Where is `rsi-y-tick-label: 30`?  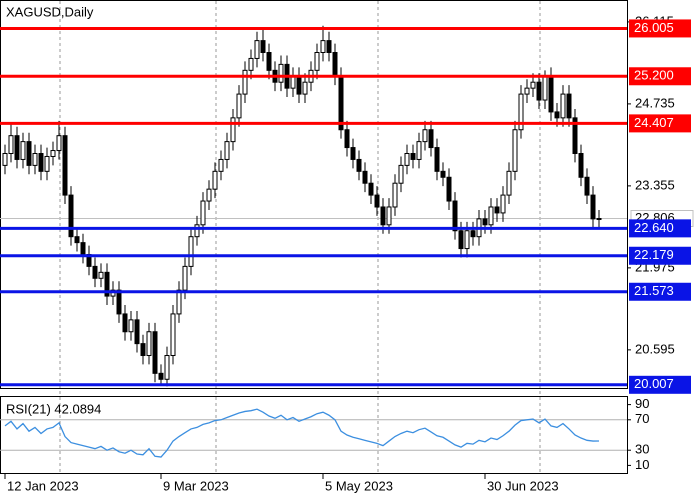 rsi-y-tick-label: 30 is located at coordinates (642, 449).